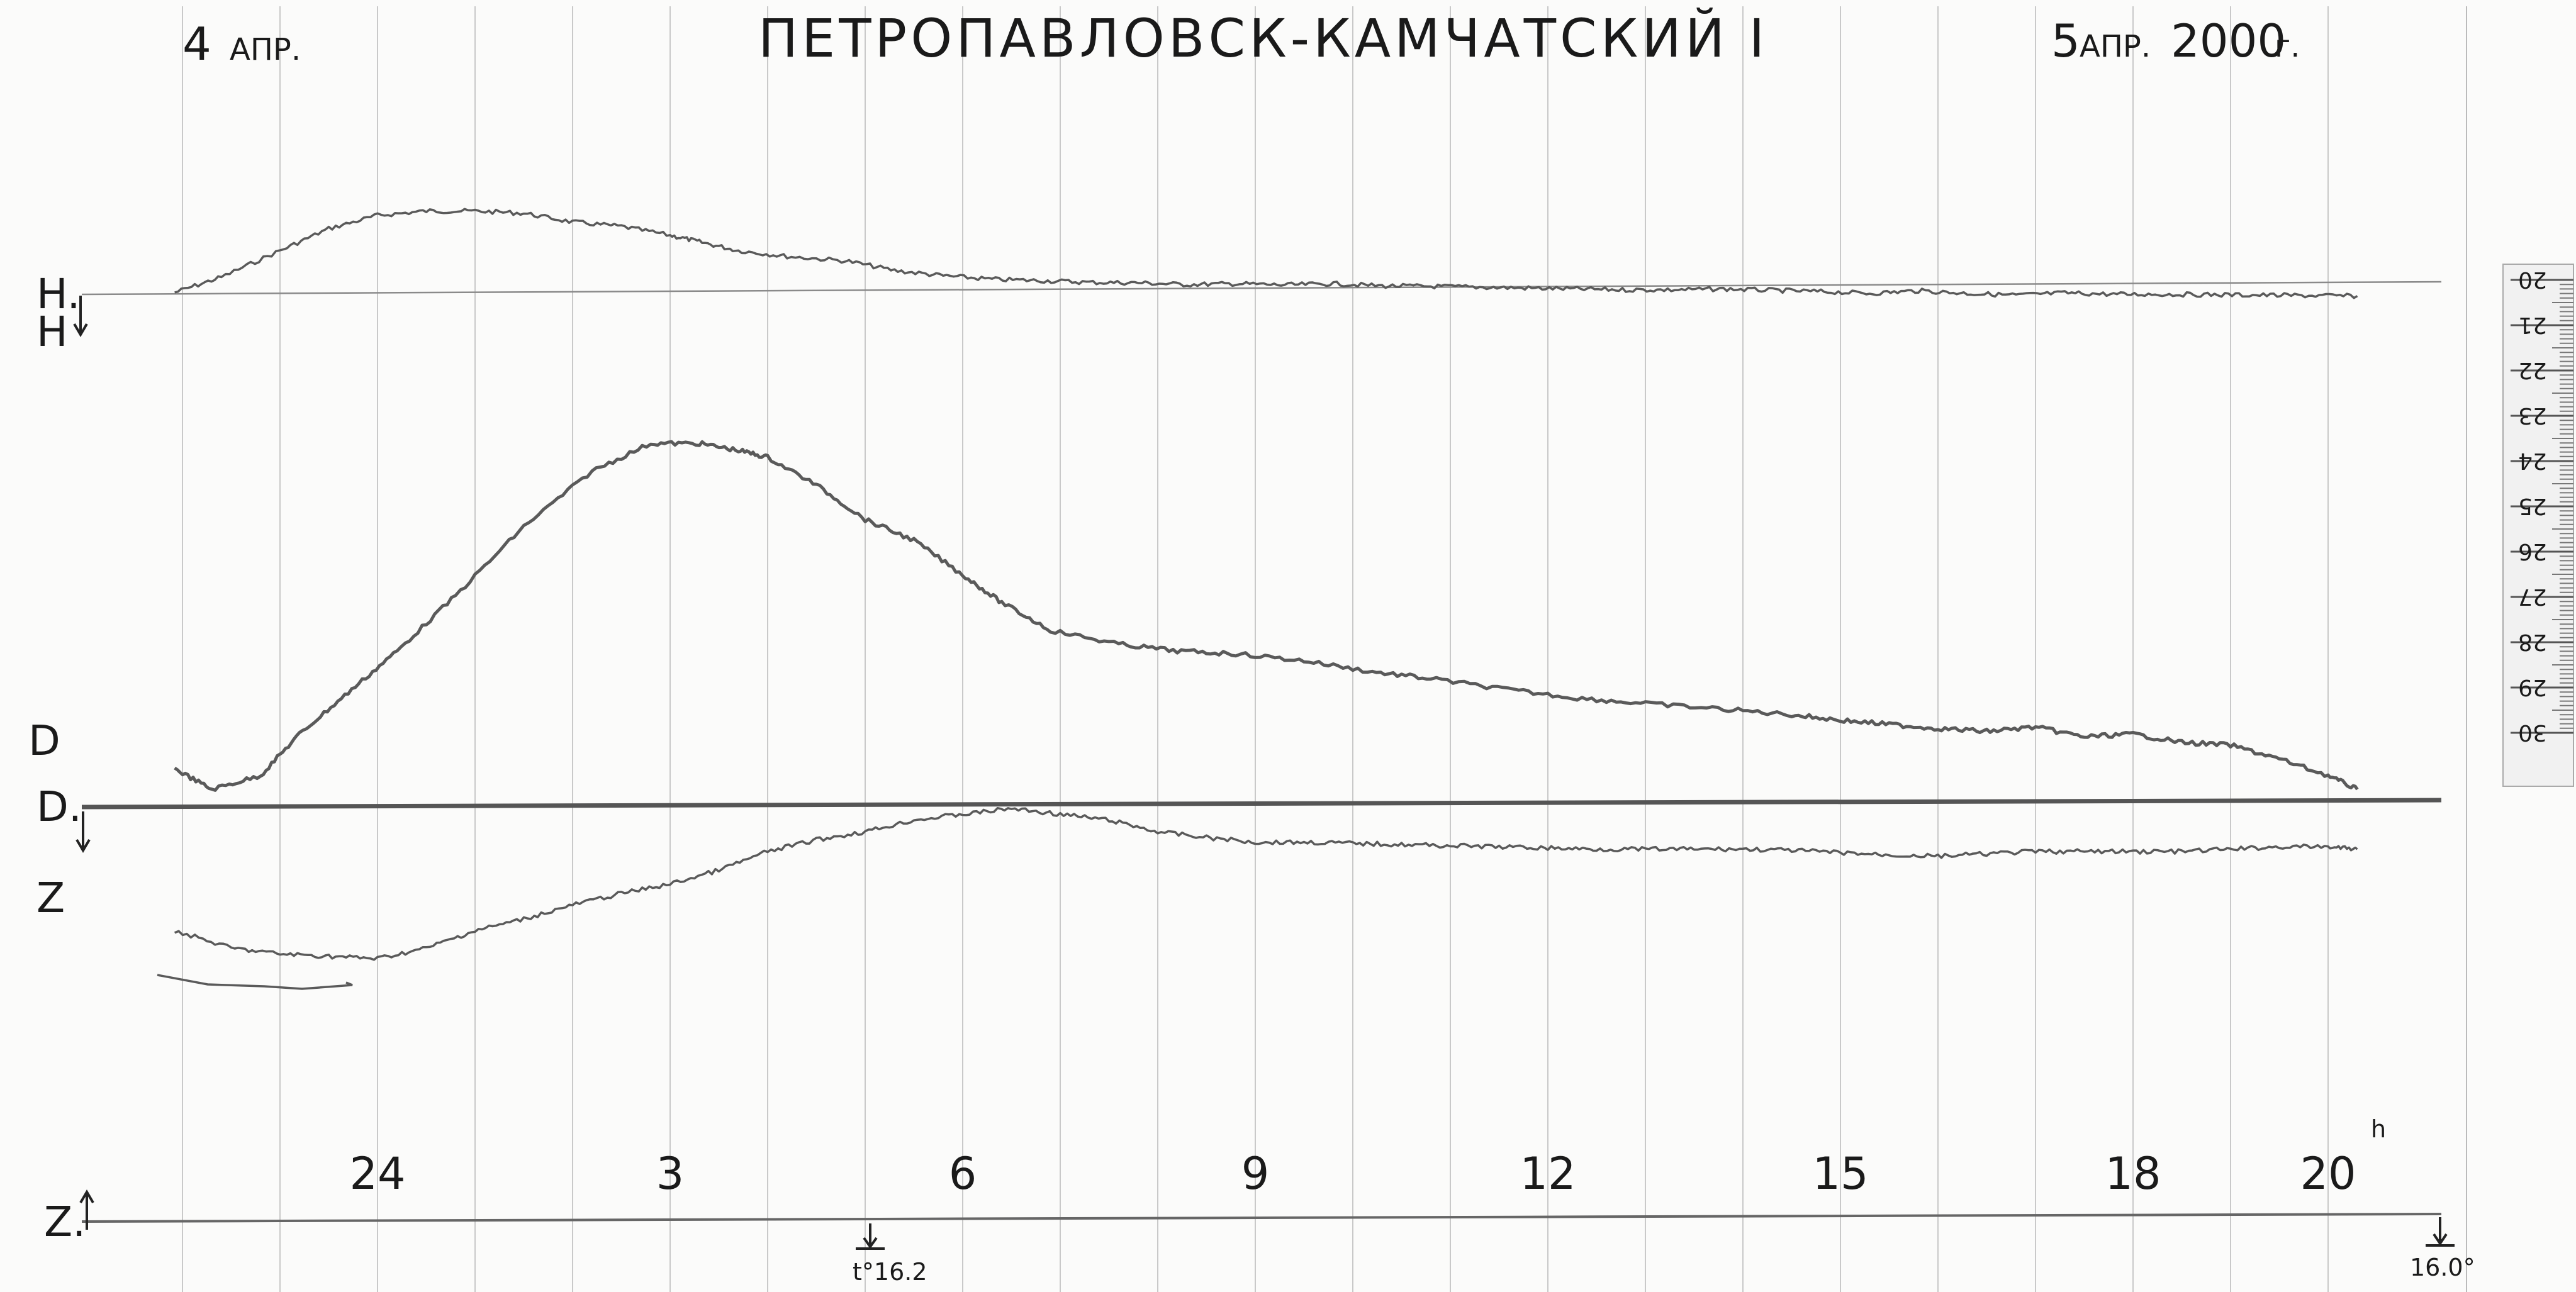 This screenshot has width=2576, height=1292. I want to click on h-baseline-arrow-icon, so click(80, 316).